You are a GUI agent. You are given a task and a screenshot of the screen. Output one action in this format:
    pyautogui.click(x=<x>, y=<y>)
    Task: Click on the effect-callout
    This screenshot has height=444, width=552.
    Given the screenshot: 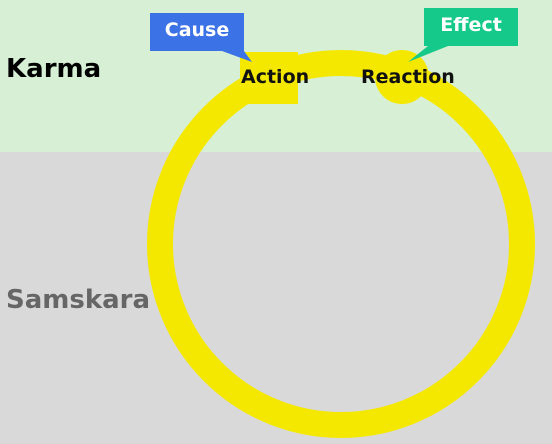 What is the action you would take?
    pyautogui.click(x=463, y=35)
    